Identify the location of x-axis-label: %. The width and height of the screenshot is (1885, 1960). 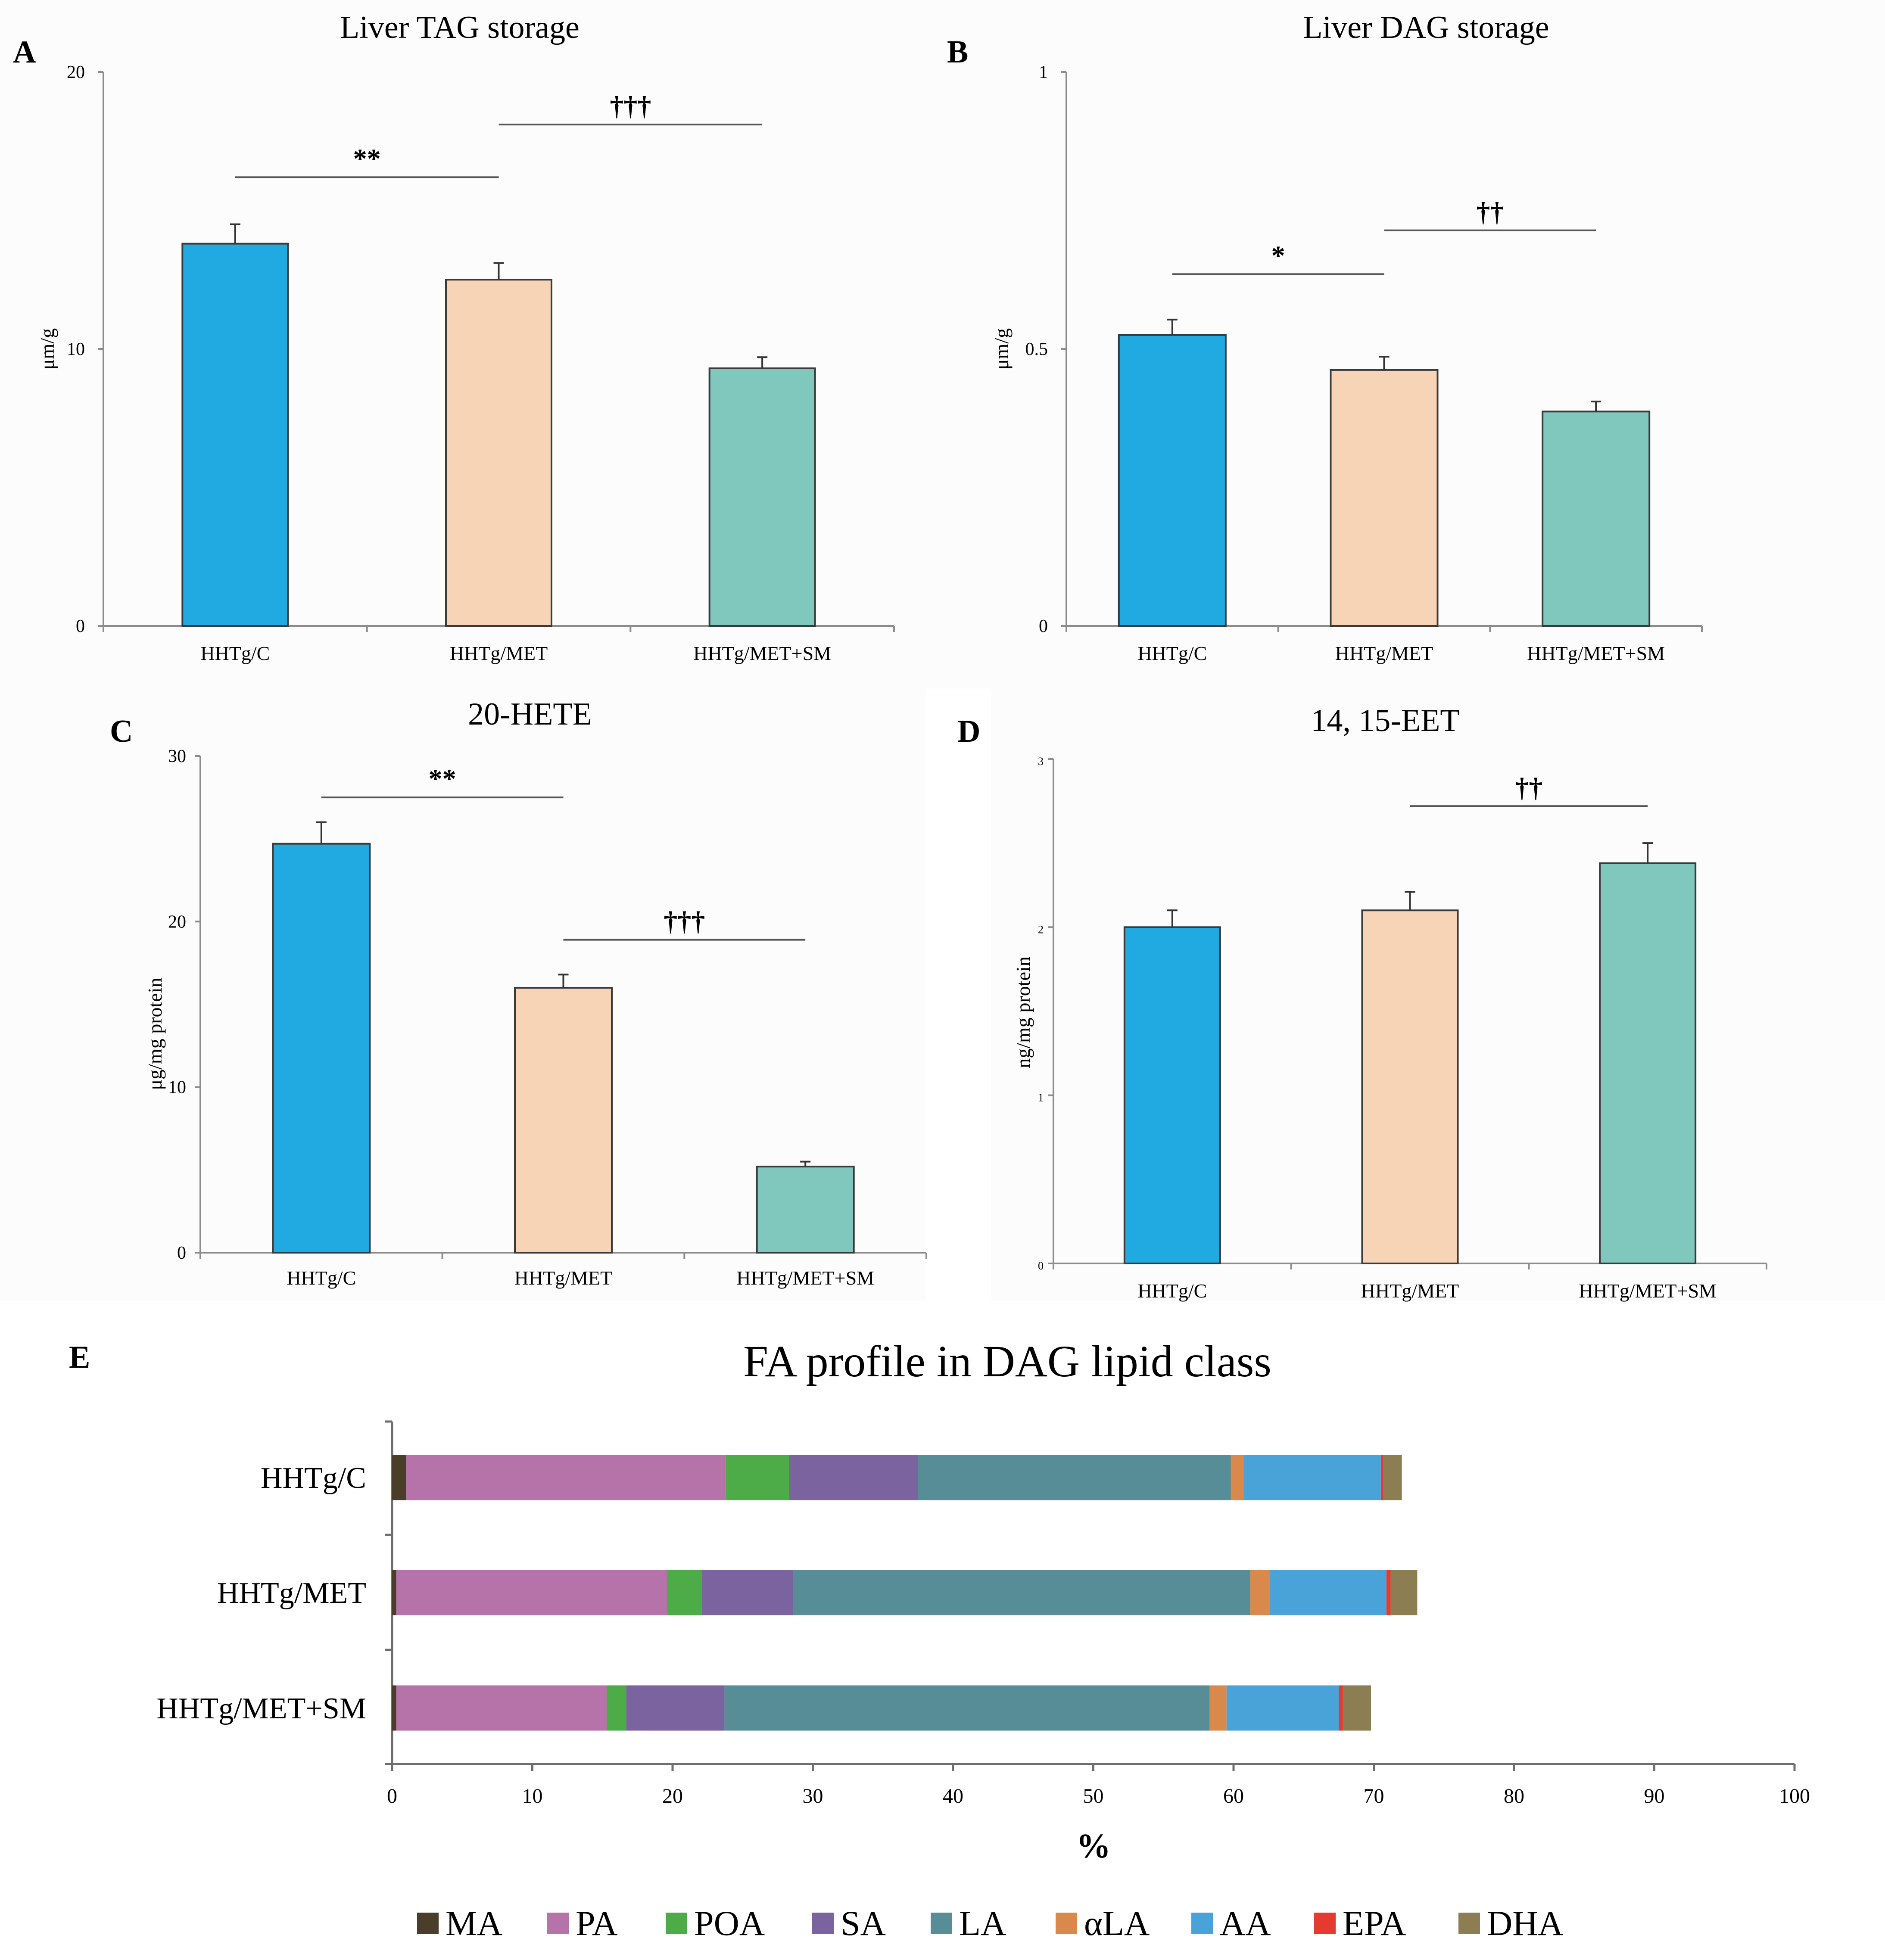
(1094, 1846).